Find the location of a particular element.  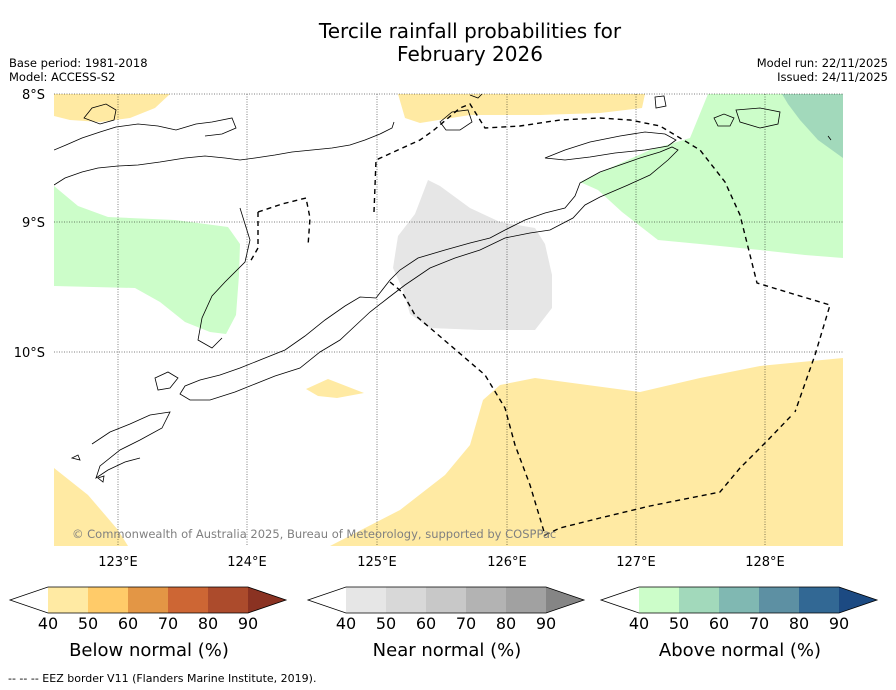

header-left: Base period: 1981-2018 Model: ACCESS-S2 is located at coordinates (78, 70).